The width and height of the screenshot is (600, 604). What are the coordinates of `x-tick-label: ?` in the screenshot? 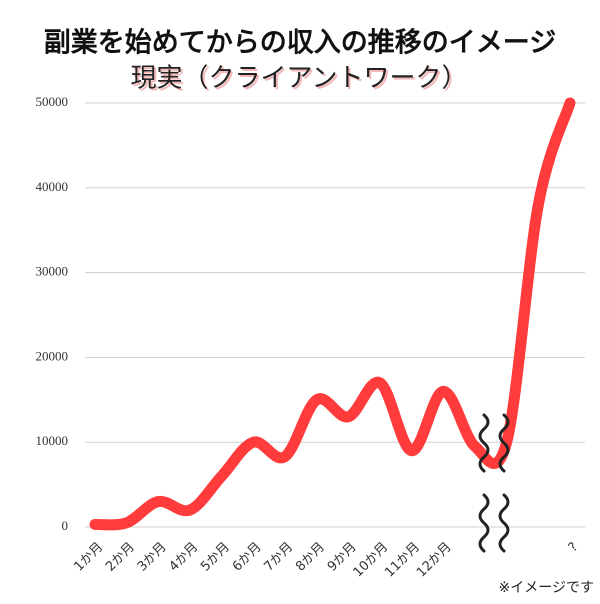 It's located at (573, 547).